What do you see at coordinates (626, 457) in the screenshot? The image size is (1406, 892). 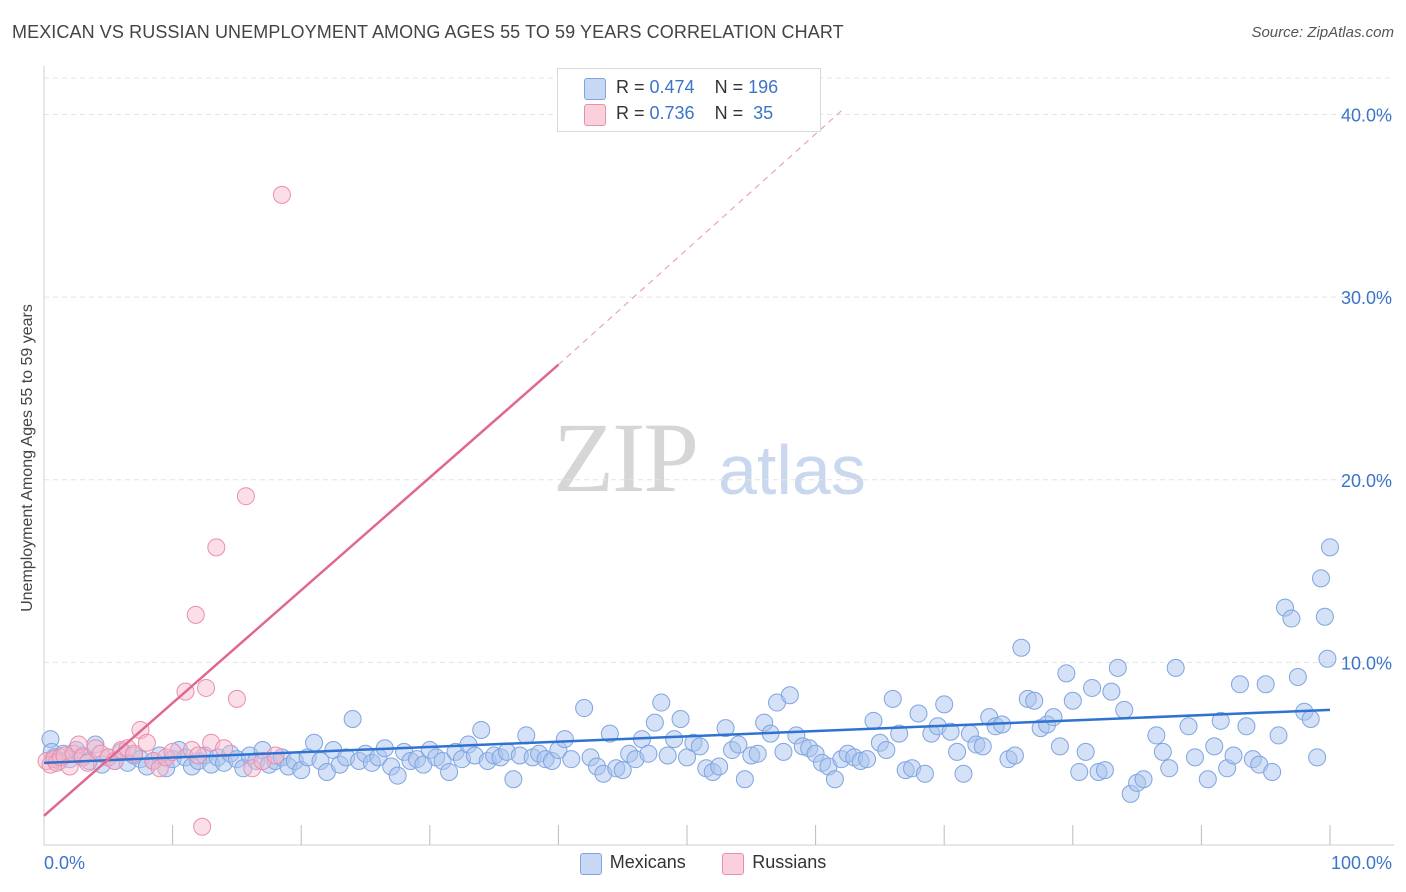 I see `watermark-zip: ZIP` at bounding box center [626, 457].